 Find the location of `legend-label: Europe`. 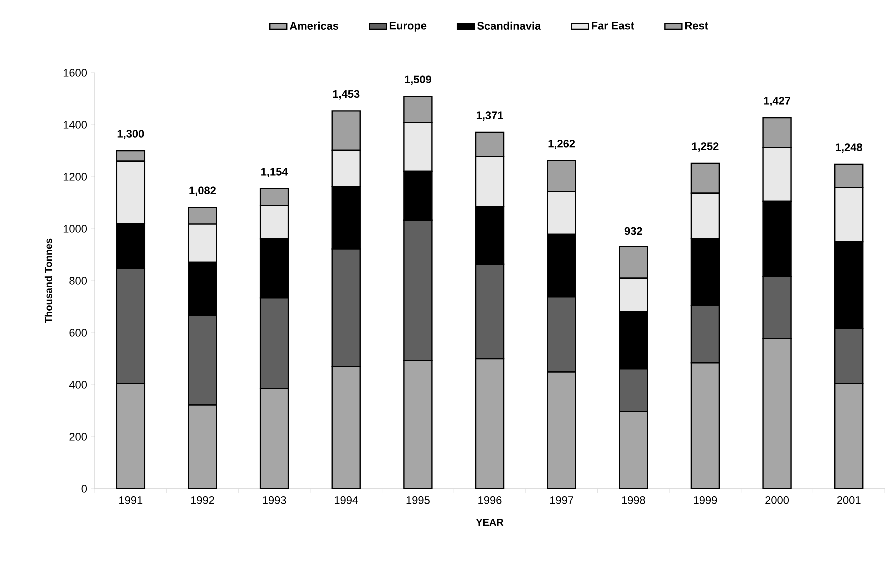

legend-label: Europe is located at coordinates (408, 27).